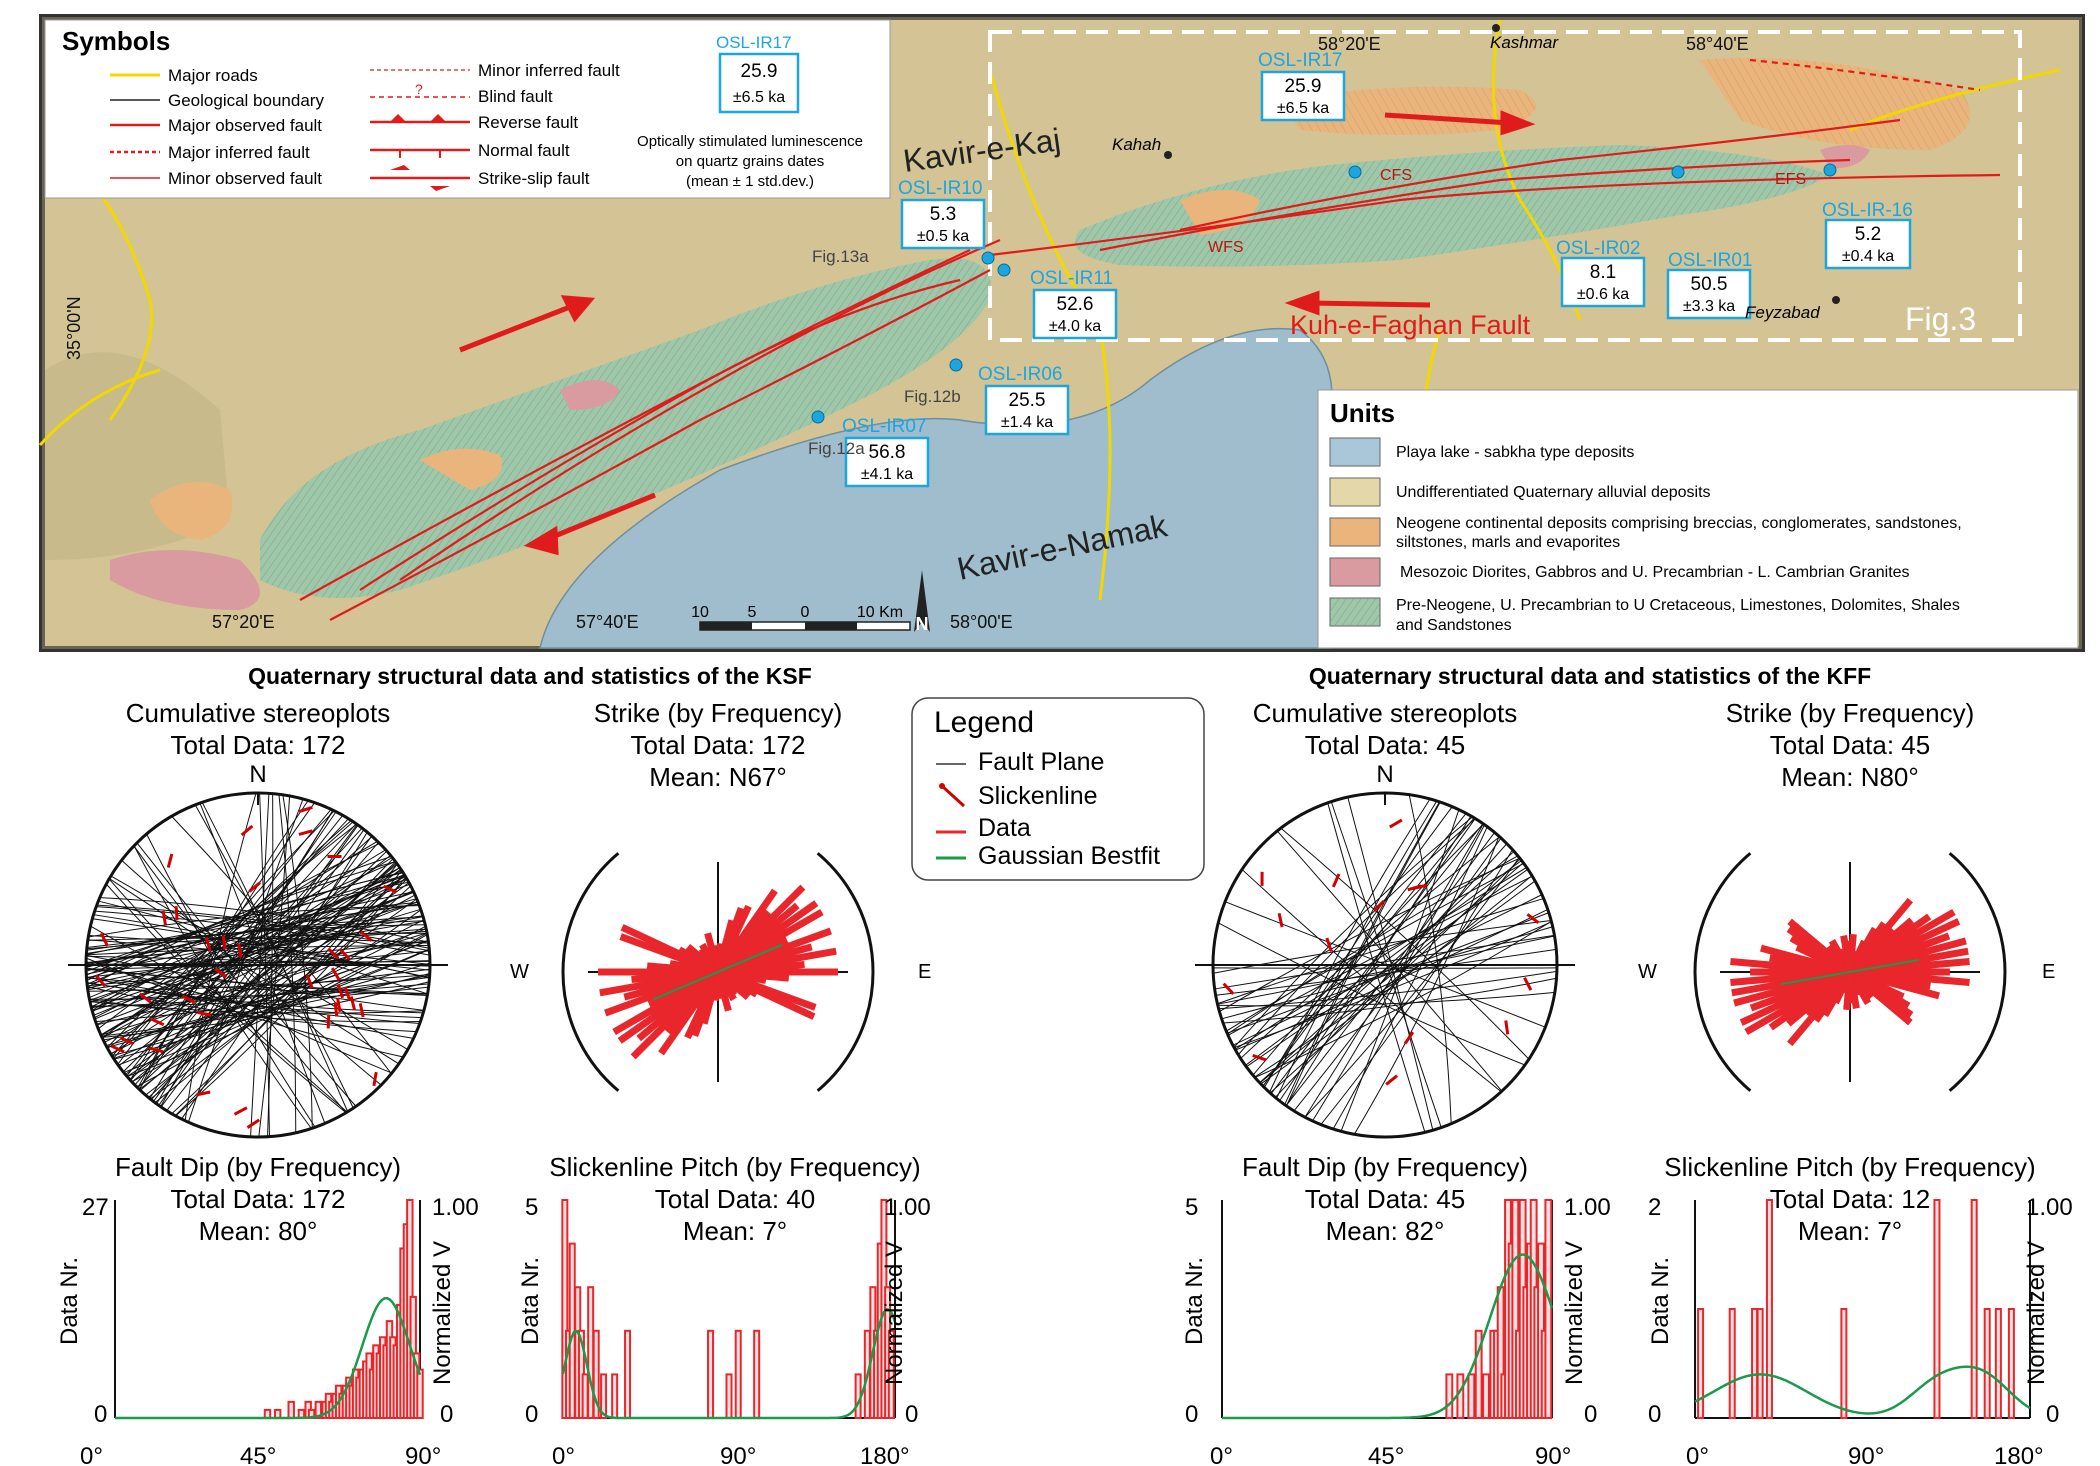 The image size is (2100, 1466). I want to click on symbol-geological-boundary: Geological boundary, so click(246, 100).